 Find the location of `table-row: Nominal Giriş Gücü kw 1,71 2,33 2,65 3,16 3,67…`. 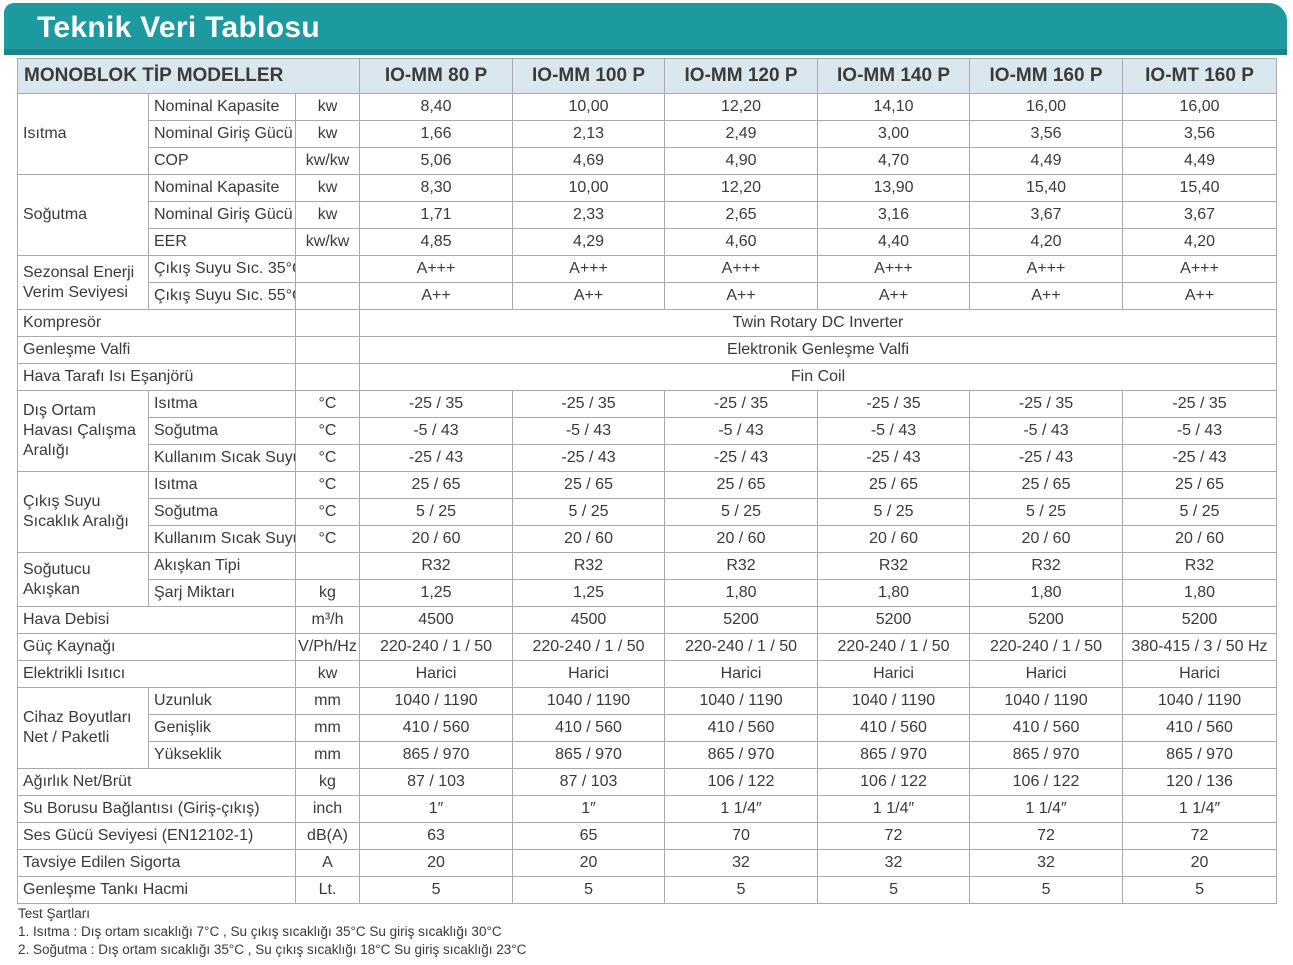

table-row: Nominal Giriş Gücü kw 1,71 2,33 2,65 3,16 3,67… is located at coordinates (648, 215).